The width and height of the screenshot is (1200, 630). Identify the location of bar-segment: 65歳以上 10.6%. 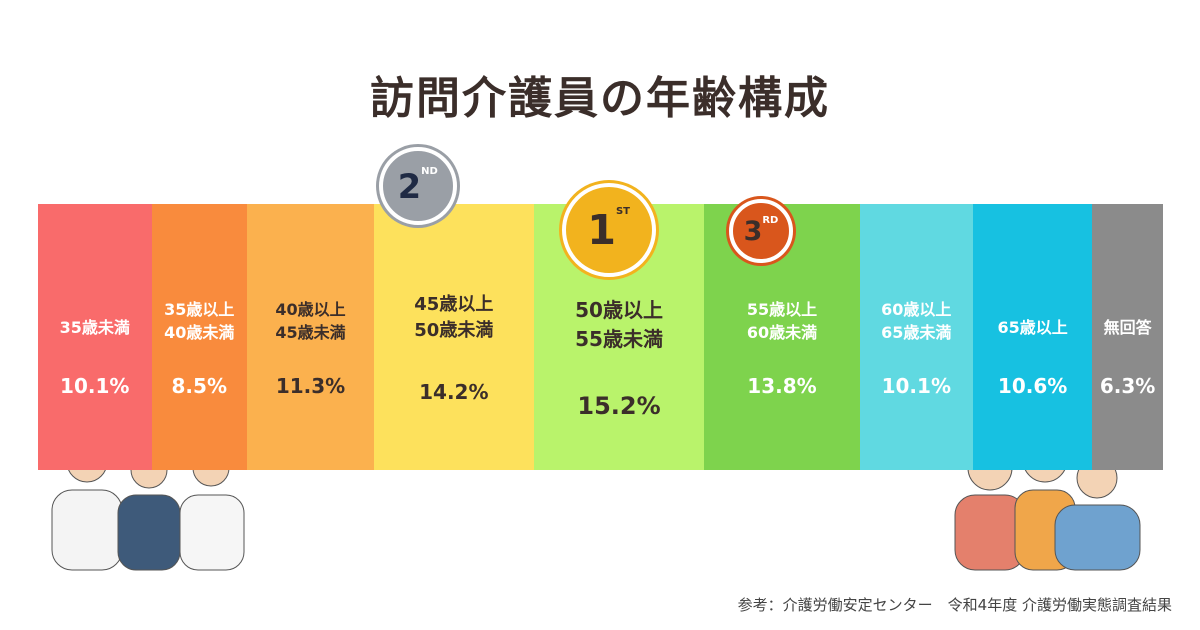
(1033, 337).